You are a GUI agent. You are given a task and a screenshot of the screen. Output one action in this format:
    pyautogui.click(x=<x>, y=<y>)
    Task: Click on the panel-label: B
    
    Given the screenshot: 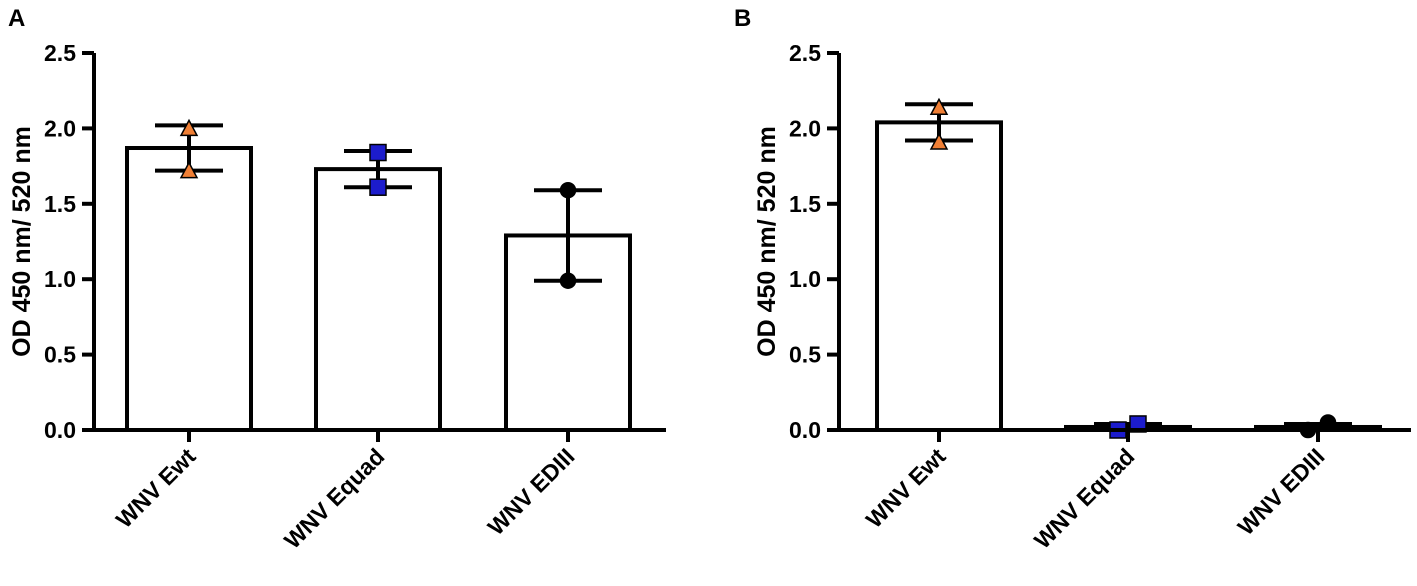 What is the action you would take?
    pyautogui.click(x=742, y=18)
    